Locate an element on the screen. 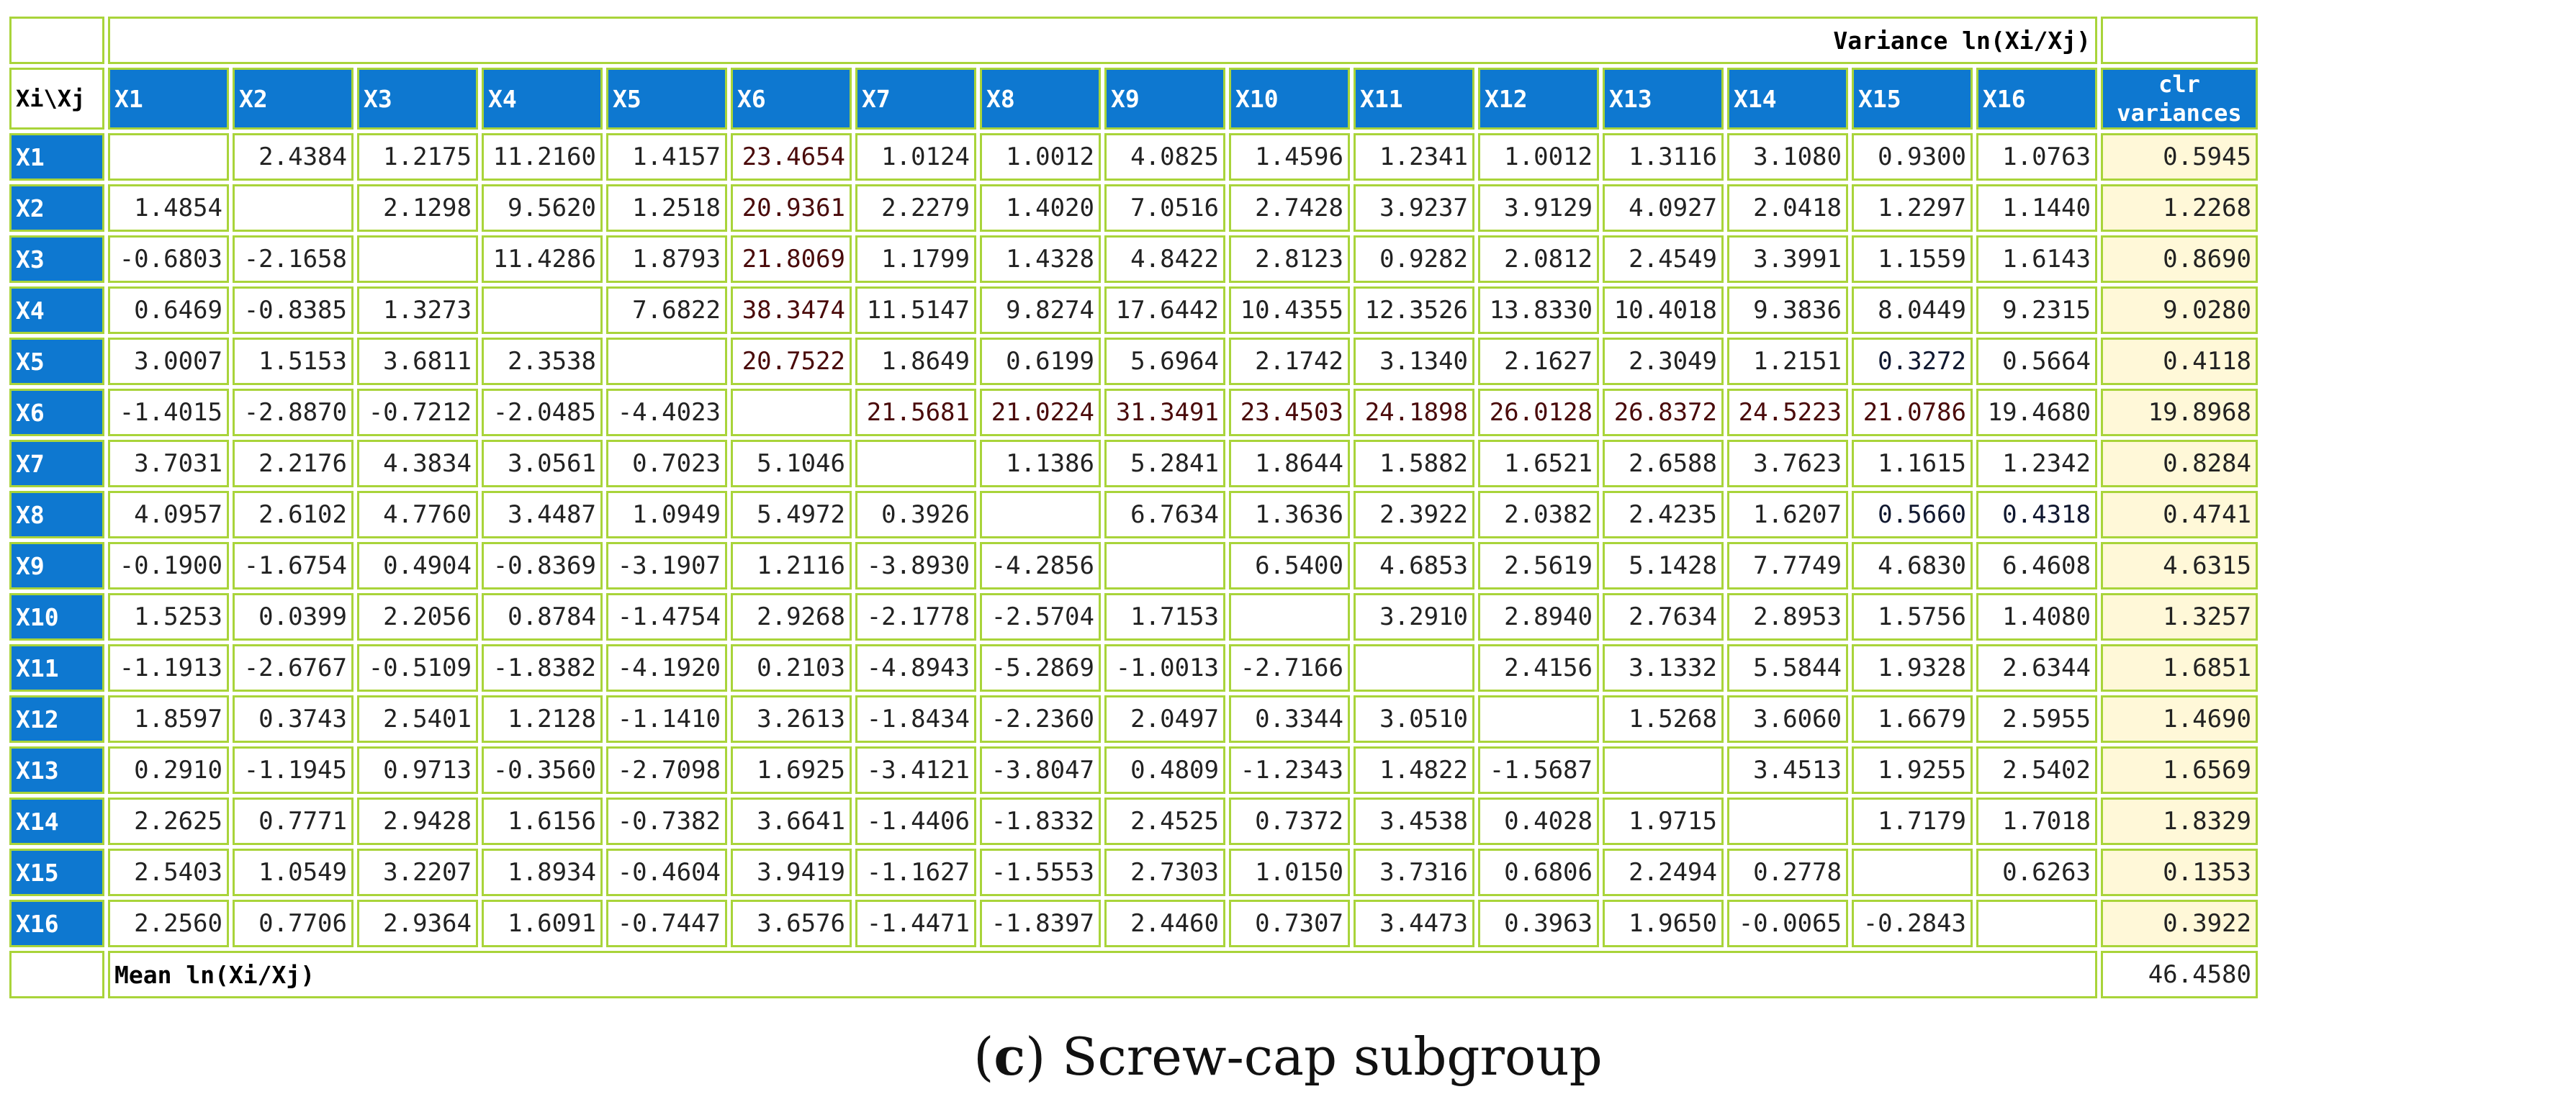  matrix-cell: 24.5223 is located at coordinates (1787, 412).